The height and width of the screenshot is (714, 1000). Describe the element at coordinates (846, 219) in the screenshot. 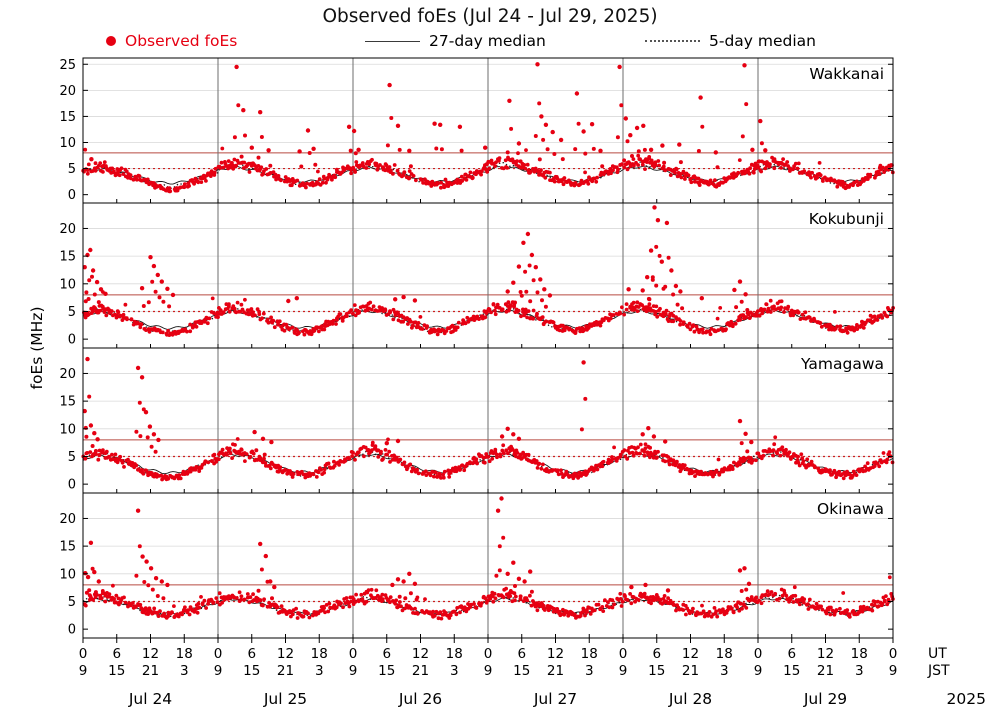

I see `station-label: Kokubunji` at that location.